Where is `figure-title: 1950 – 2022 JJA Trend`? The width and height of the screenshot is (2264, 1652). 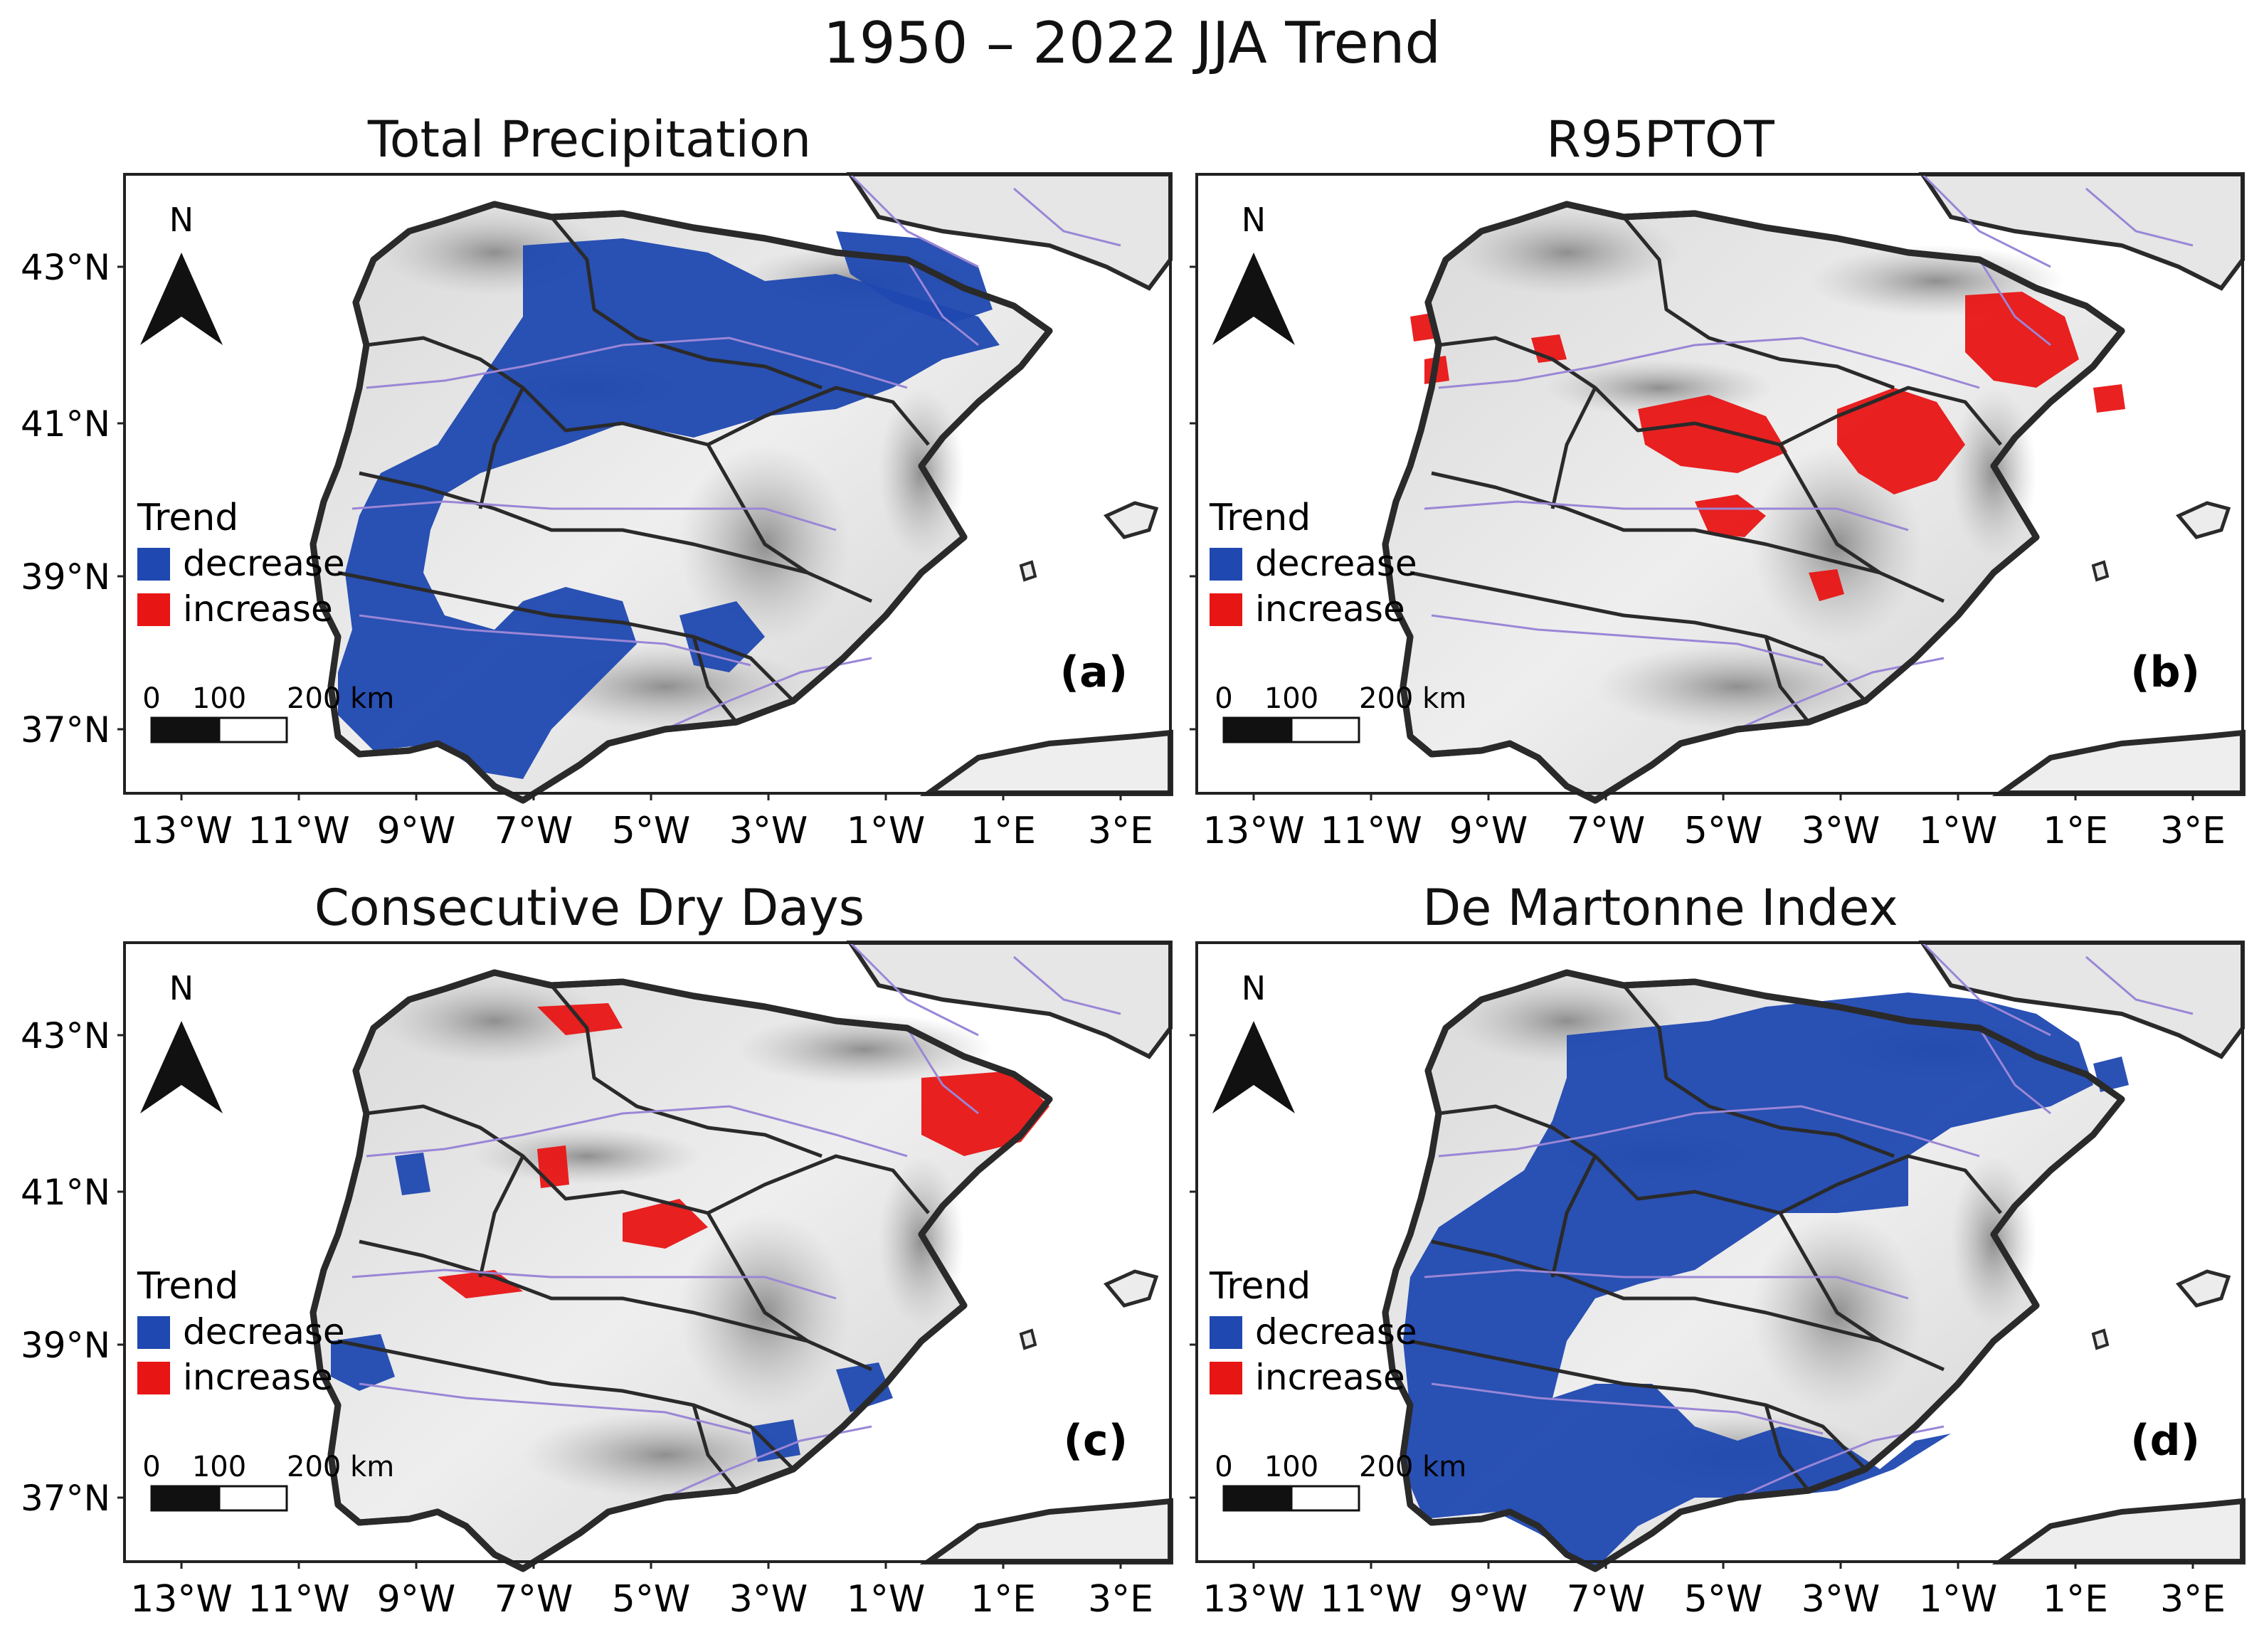 figure-title: 1950 – 2022 JJA Trend is located at coordinates (1132, 43).